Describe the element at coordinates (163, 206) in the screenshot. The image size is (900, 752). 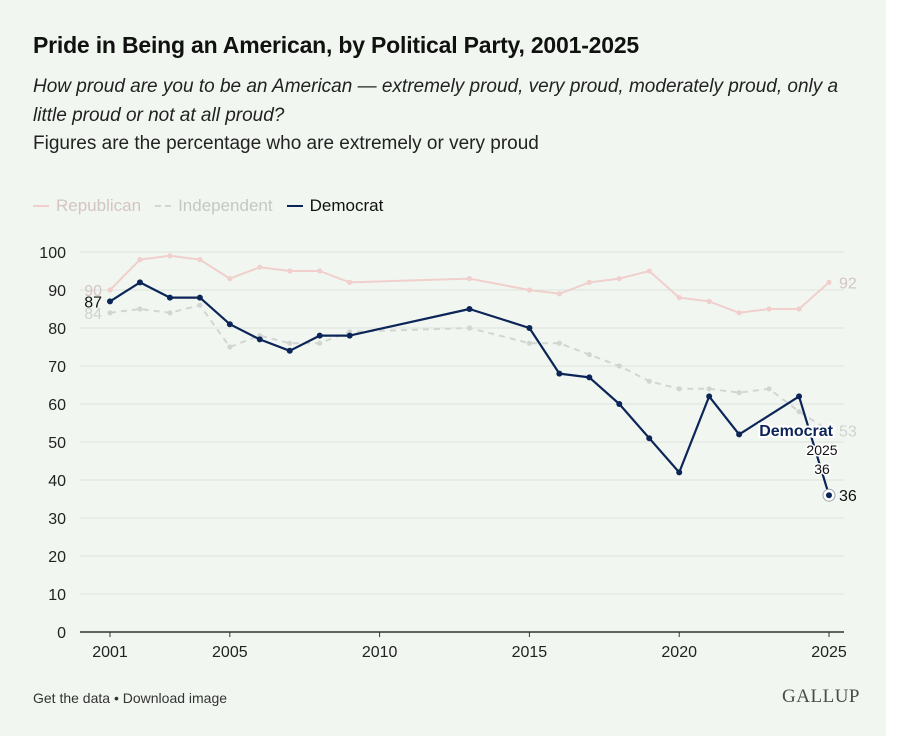
I see `legend-swatch-independent` at that location.